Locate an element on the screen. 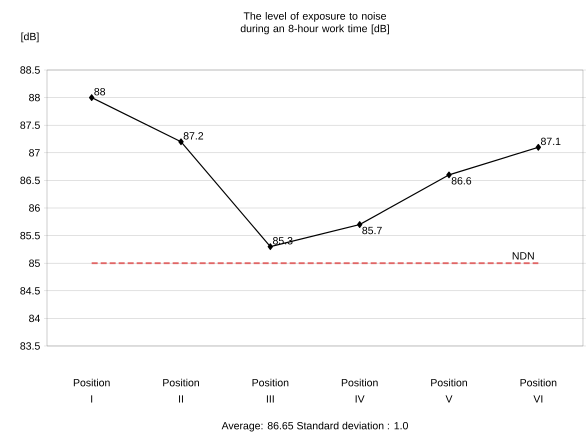 The image size is (587, 439). x-tick-label: Position VI is located at coordinates (538, 390).